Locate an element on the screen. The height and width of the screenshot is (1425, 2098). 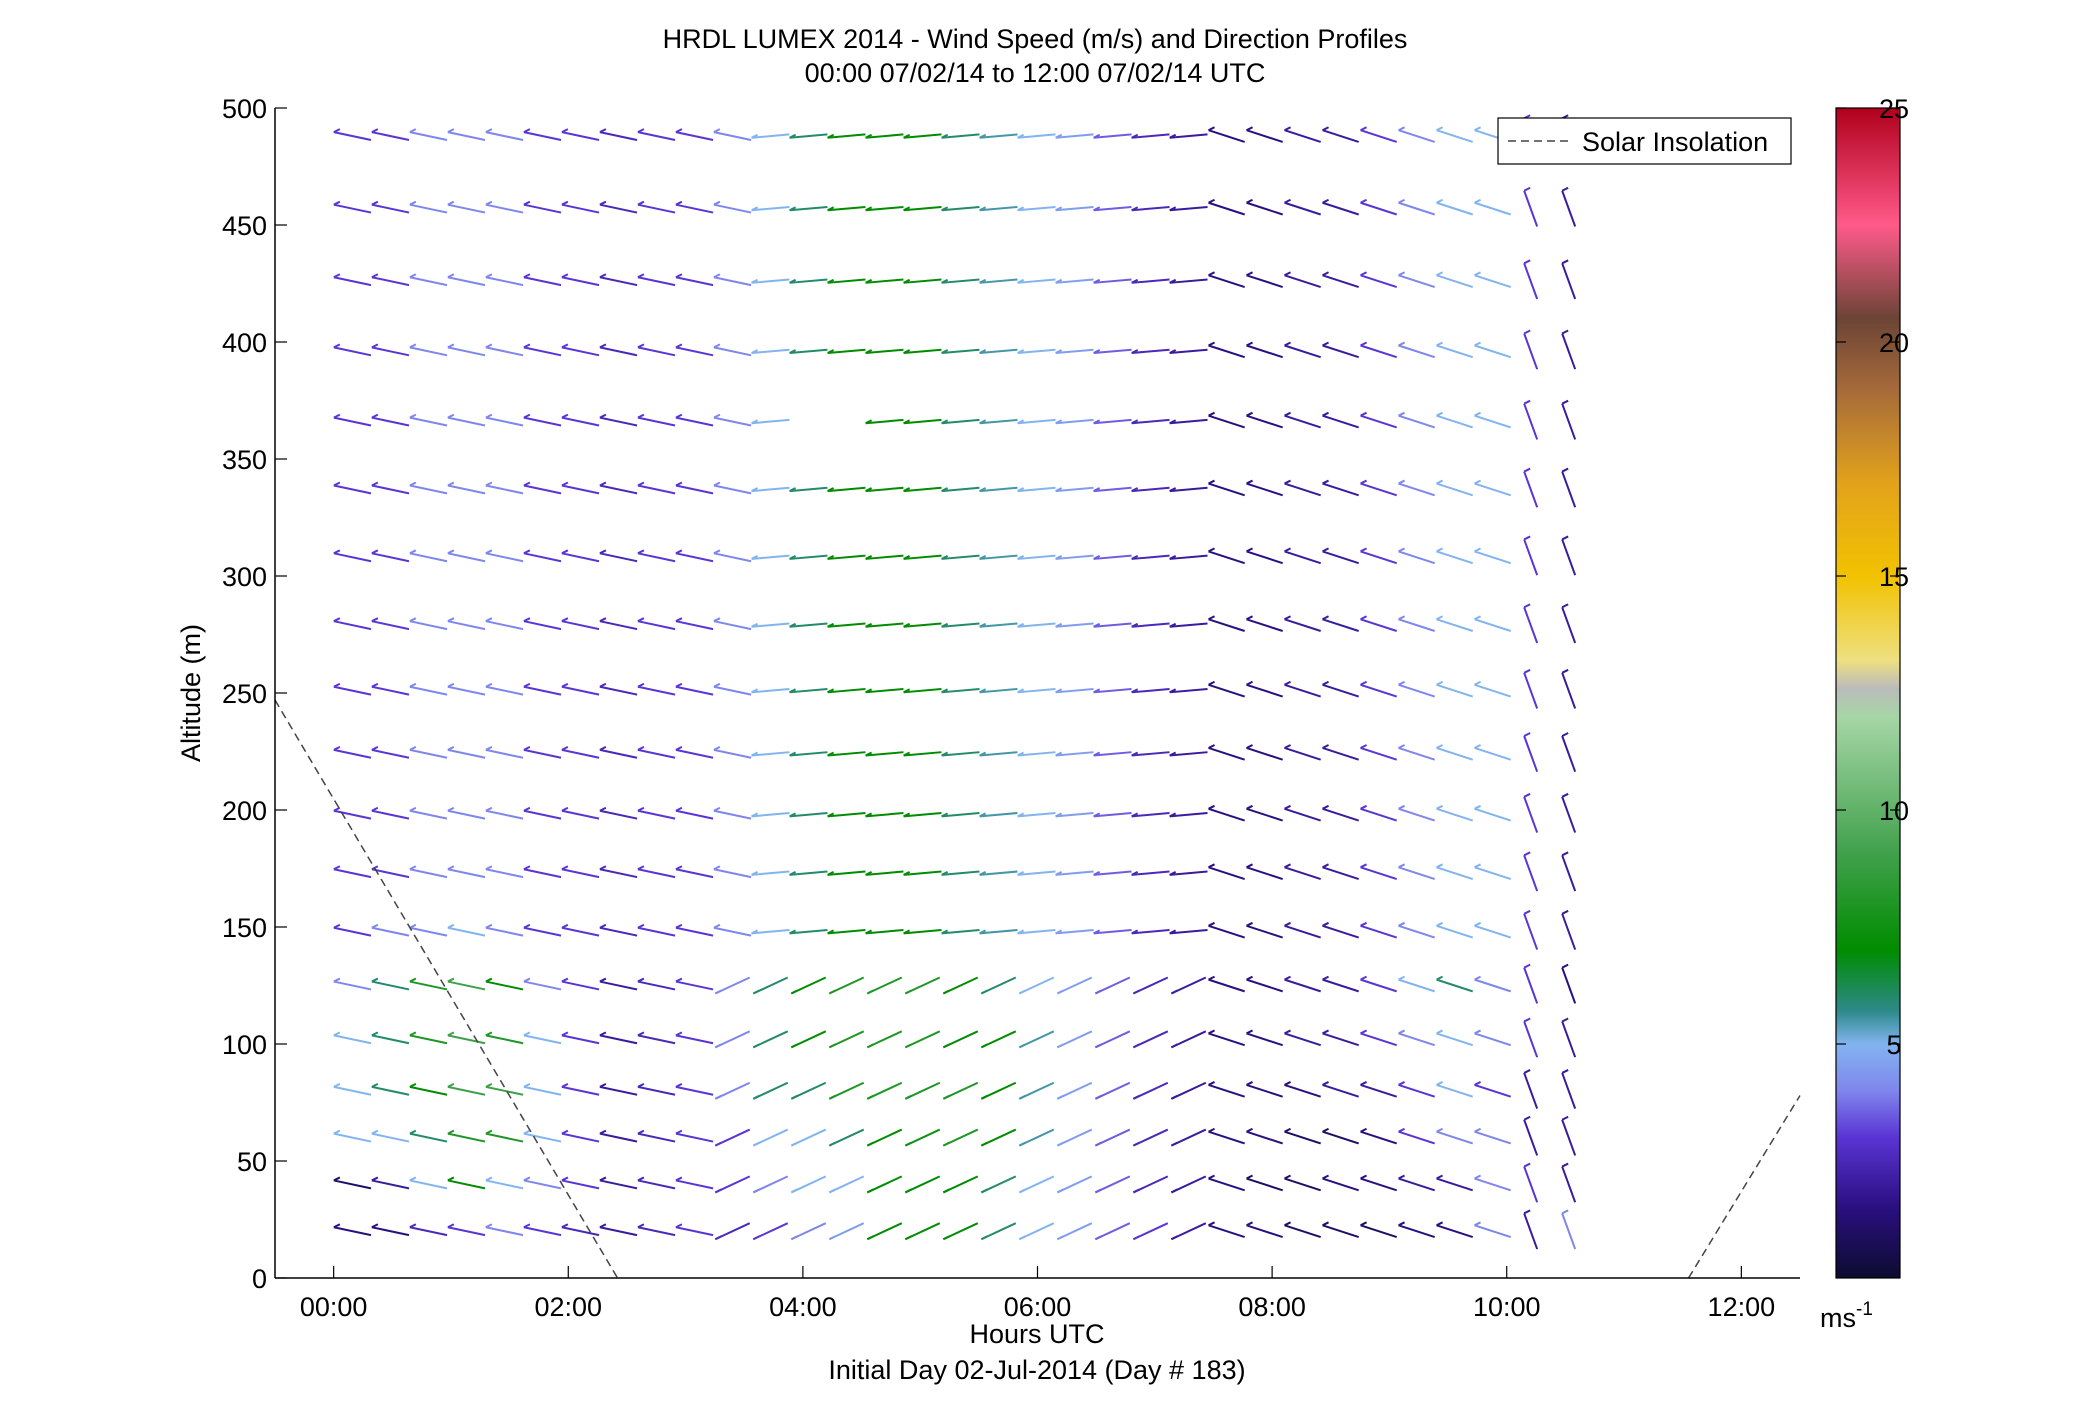
y-tick-label: 500 is located at coordinates (244, 109).